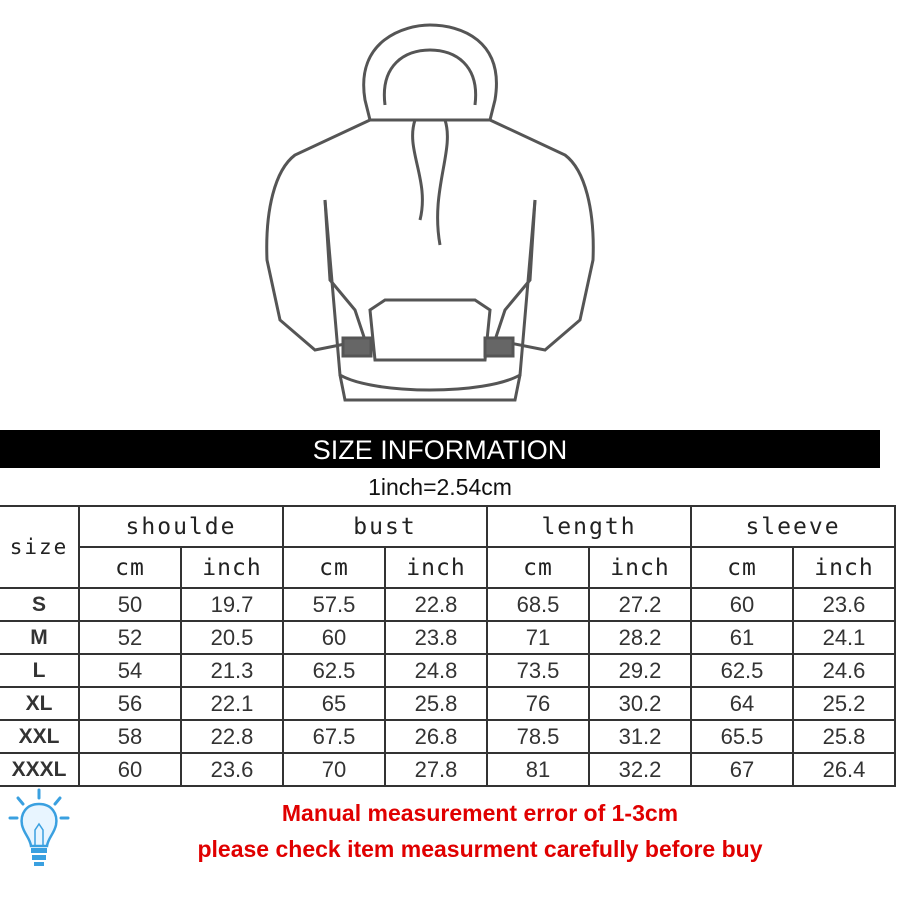 The width and height of the screenshot is (900, 900). What do you see at coordinates (130, 637) in the screenshot?
I see `value-cell: 52` at bounding box center [130, 637].